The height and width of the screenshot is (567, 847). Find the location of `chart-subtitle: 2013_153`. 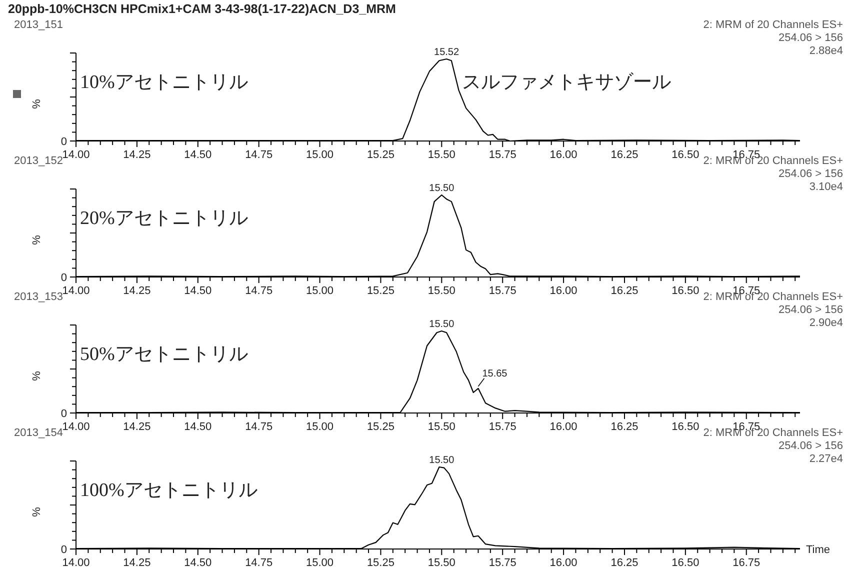

chart-subtitle: 2013_153 is located at coordinates (38, 297).